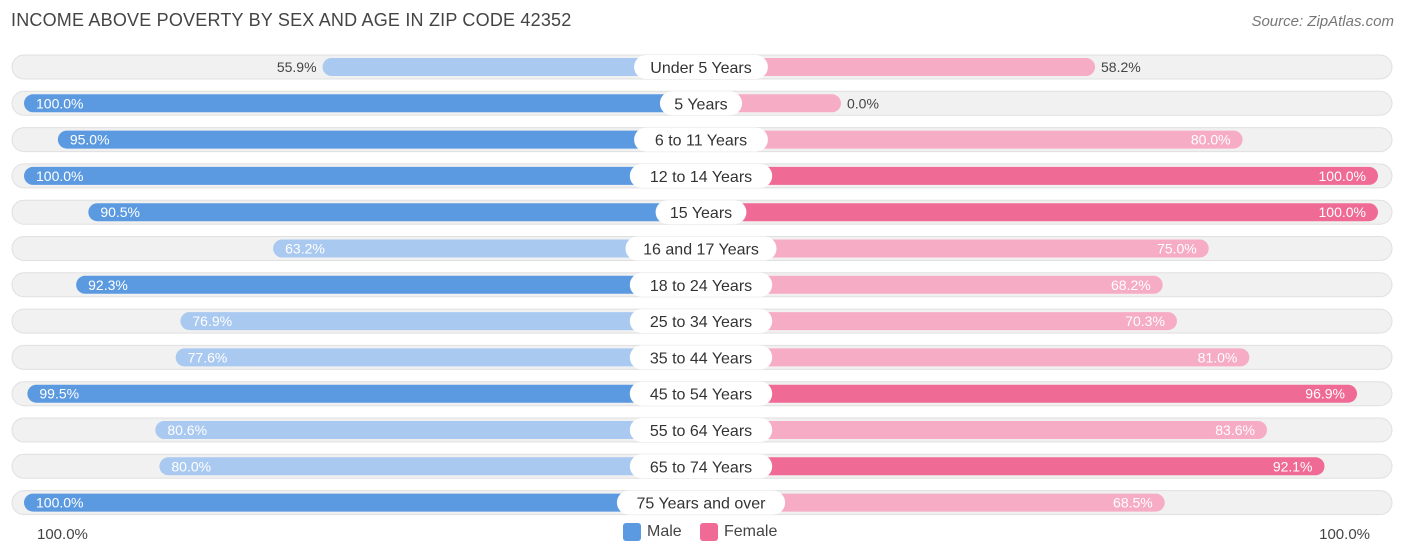 Image resolution: width=1406 pixels, height=558 pixels. I want to click on category-label: 15 Years, so click(701, 213).